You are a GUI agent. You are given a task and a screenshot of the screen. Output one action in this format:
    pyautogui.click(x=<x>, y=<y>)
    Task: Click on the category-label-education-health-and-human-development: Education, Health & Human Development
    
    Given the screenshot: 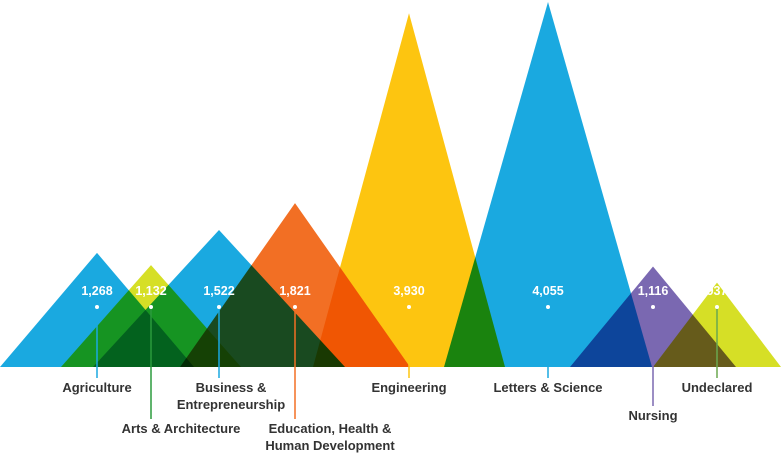 What is the action you would take?
    pyautogui.click(x=330, y=437)
    